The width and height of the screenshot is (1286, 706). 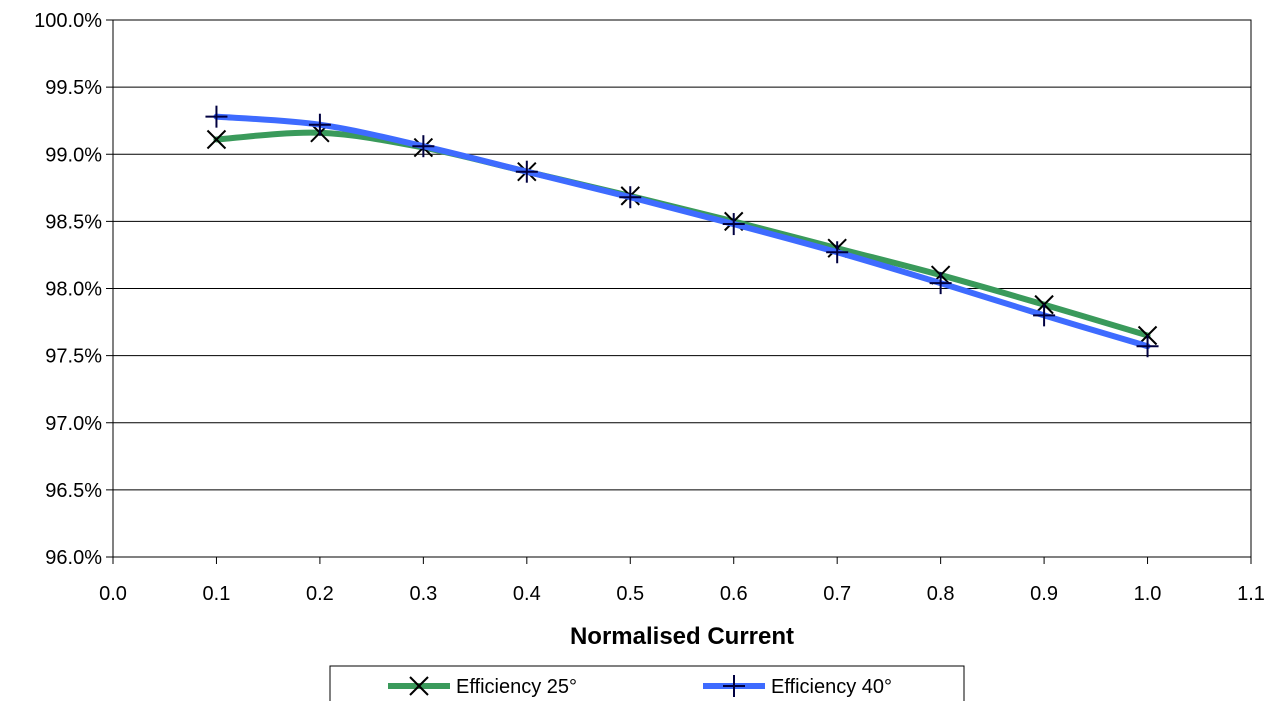 I want to click on x-tick-label: 0.9, so click(x=1044, y=594).